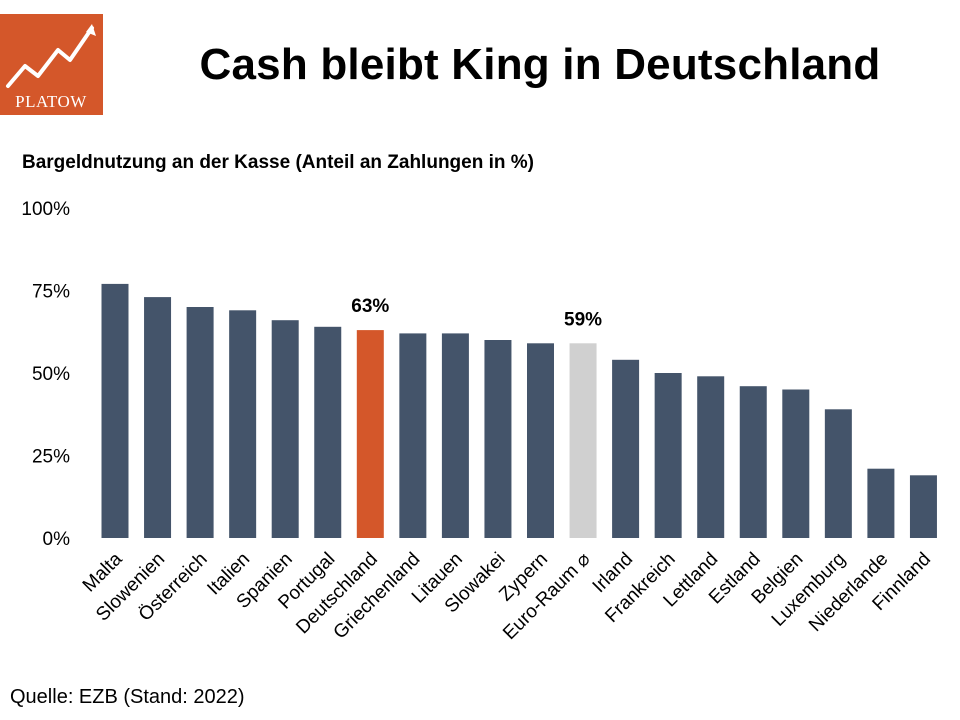  Describe the element at coordinates (583, 319) in the screenshot. I see `data-label: 59%` at that location.